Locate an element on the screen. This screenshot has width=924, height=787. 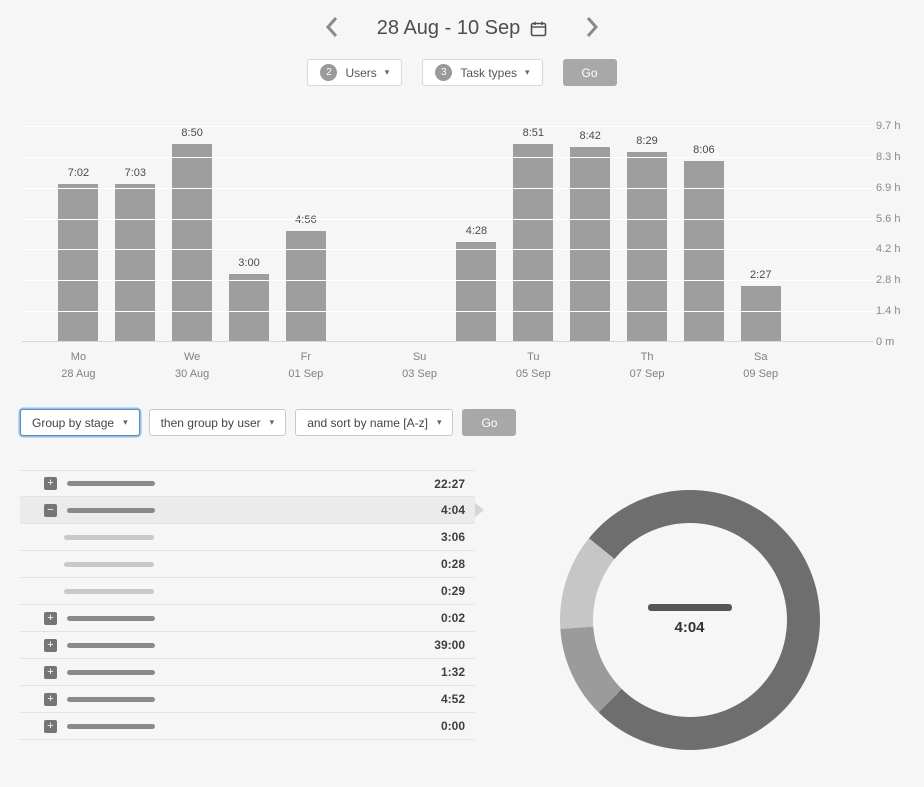
filters-go-button: Go is located at coordinates (589, 72).